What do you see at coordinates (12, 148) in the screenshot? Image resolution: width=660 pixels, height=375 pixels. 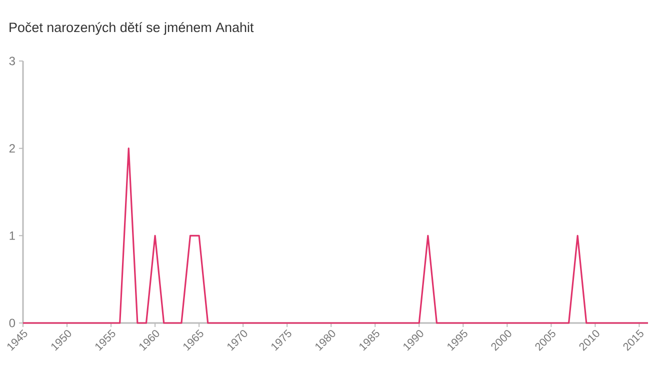 I see `y-tick-label: 2` at bounding box center [12, 148].